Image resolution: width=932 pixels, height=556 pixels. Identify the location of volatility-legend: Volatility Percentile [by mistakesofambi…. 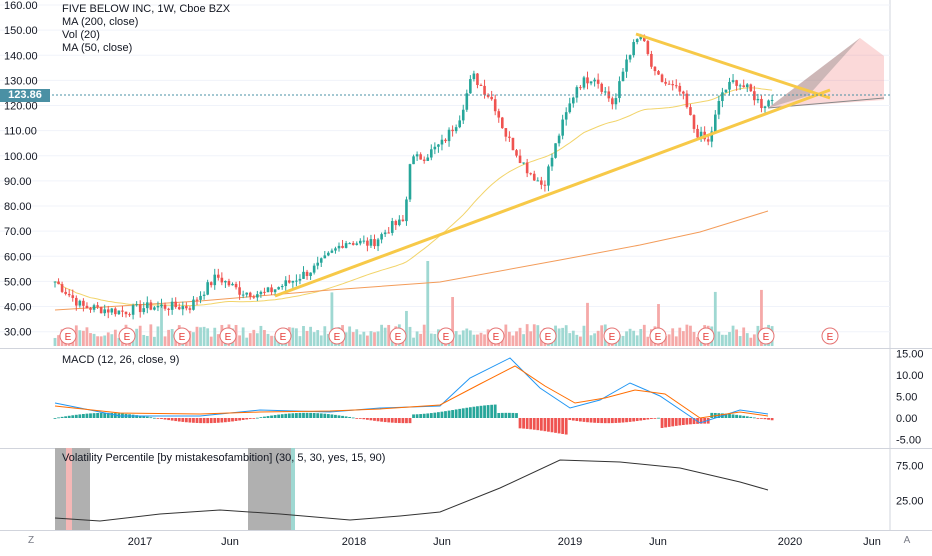
(224, 458).